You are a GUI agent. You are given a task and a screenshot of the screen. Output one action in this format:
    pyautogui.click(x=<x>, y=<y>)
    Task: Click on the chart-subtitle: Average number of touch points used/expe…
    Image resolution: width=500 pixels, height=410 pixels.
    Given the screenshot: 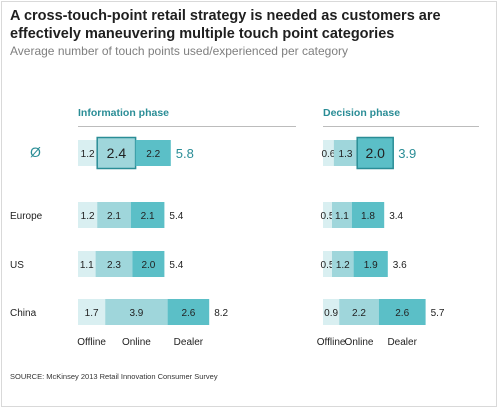 What is the action you would take?
    pyautogui.click(x=179, y=51)
    